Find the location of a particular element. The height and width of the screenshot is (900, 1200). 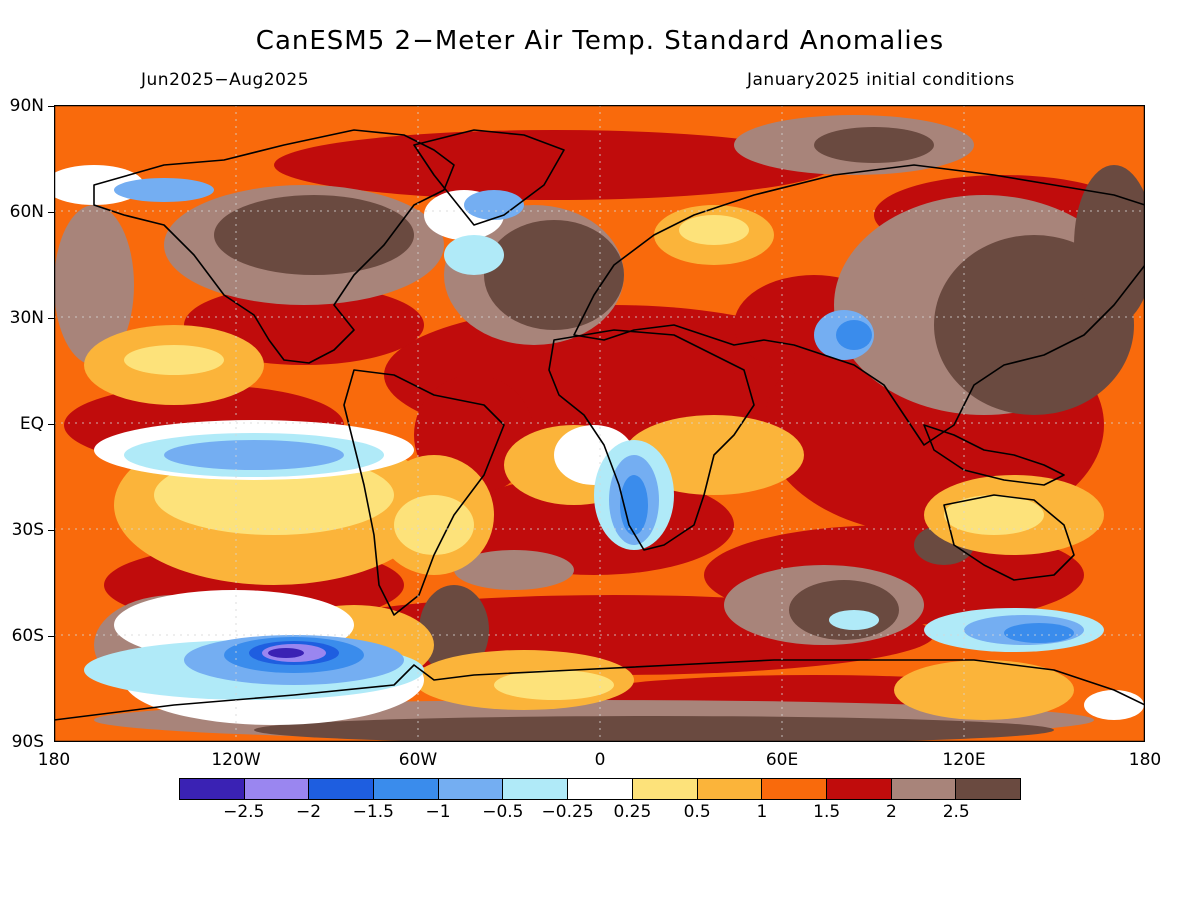

north-america-outline is located at coordinates (274, 246).